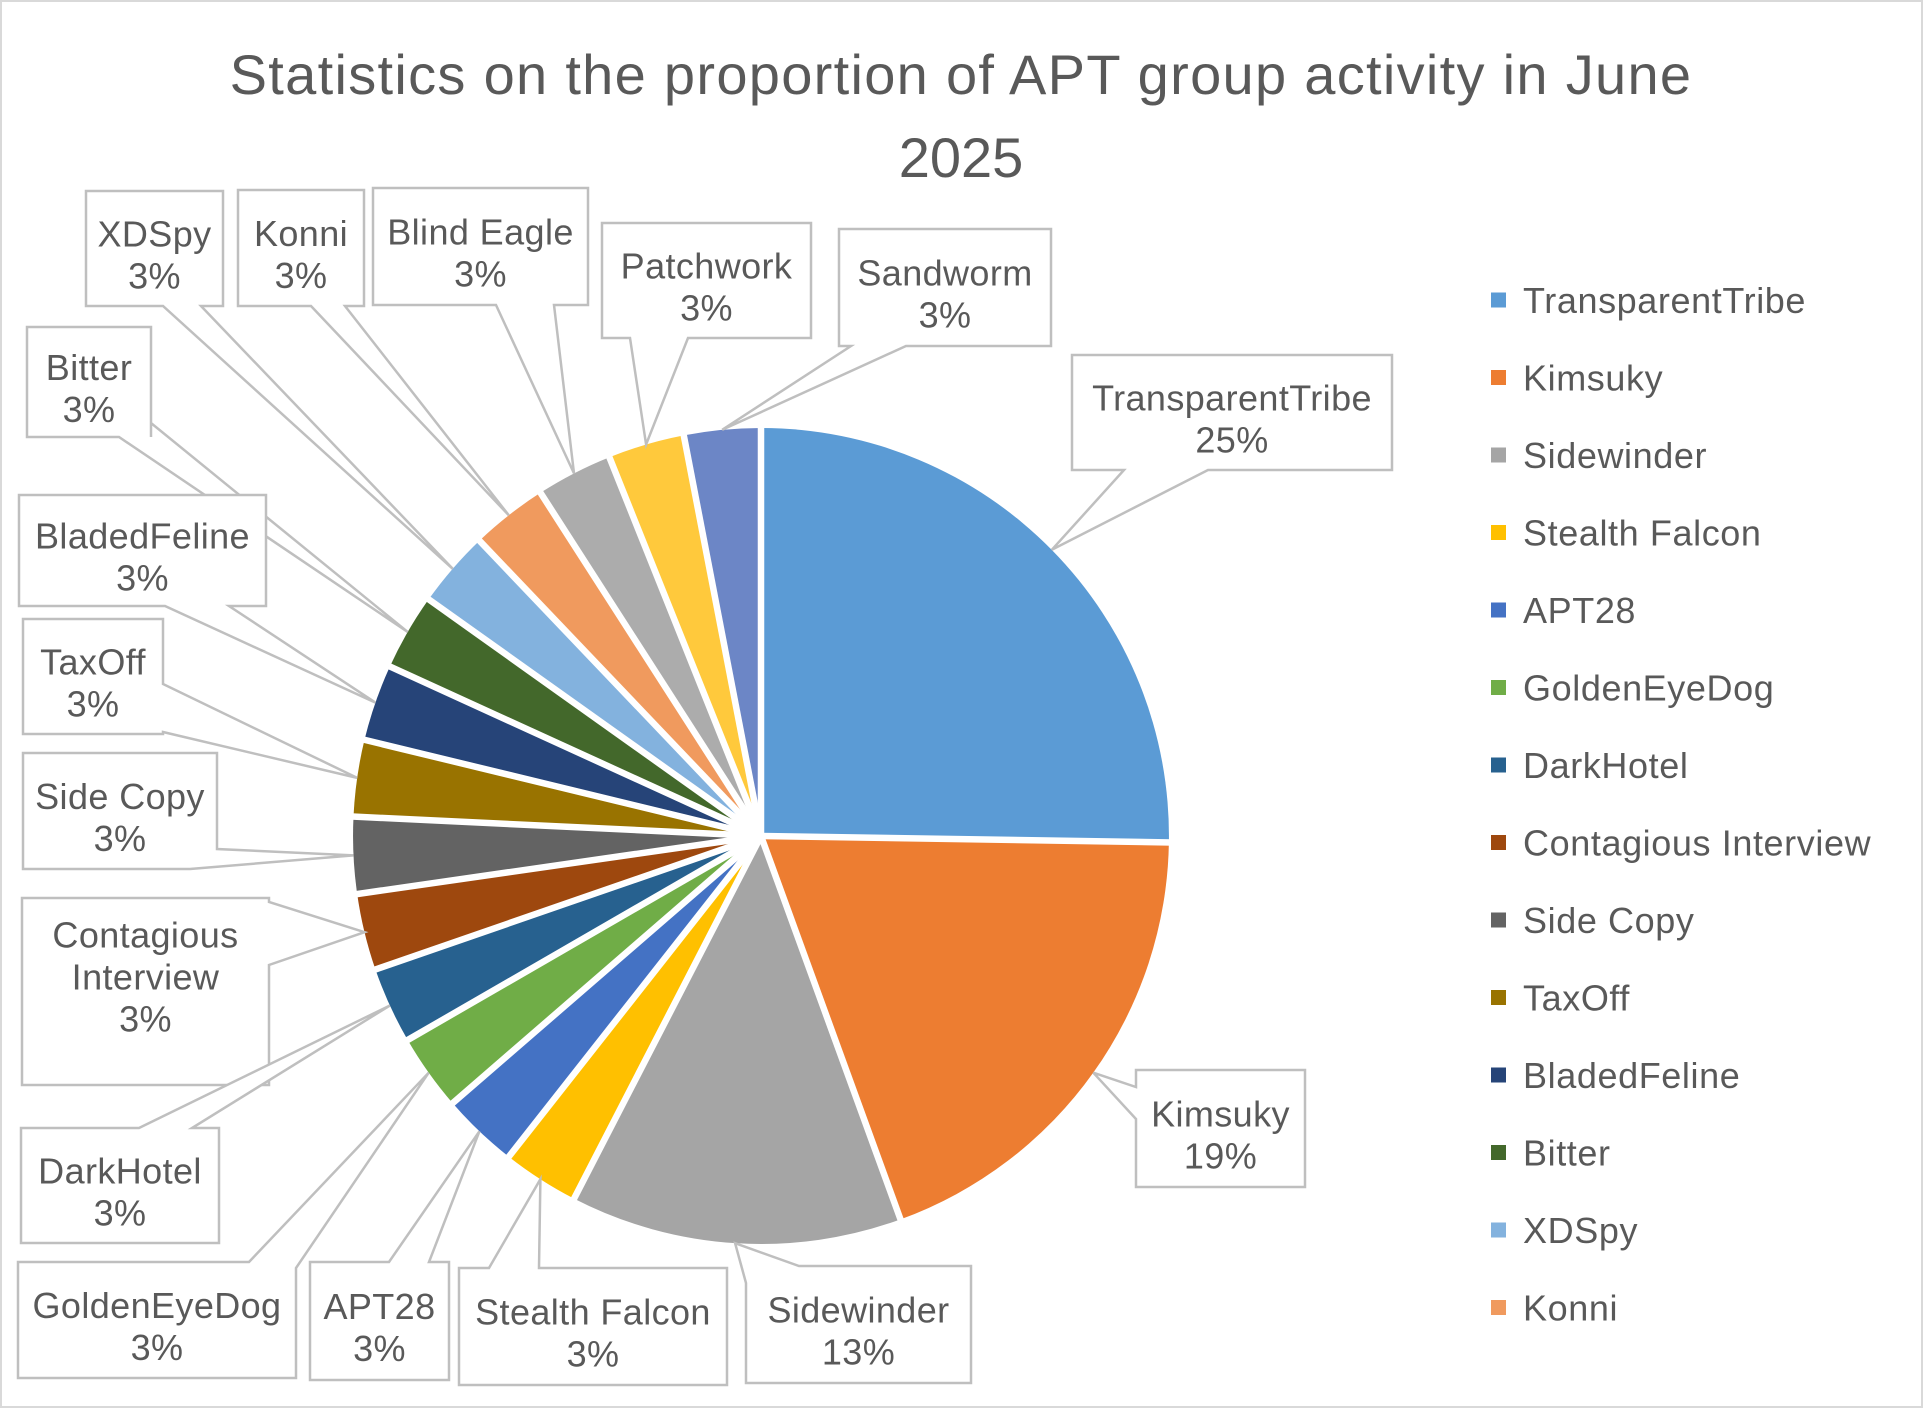 This screenshot has width=1923, height=1408. I want to click on svg-text: 19%, so click(1220, 1156).